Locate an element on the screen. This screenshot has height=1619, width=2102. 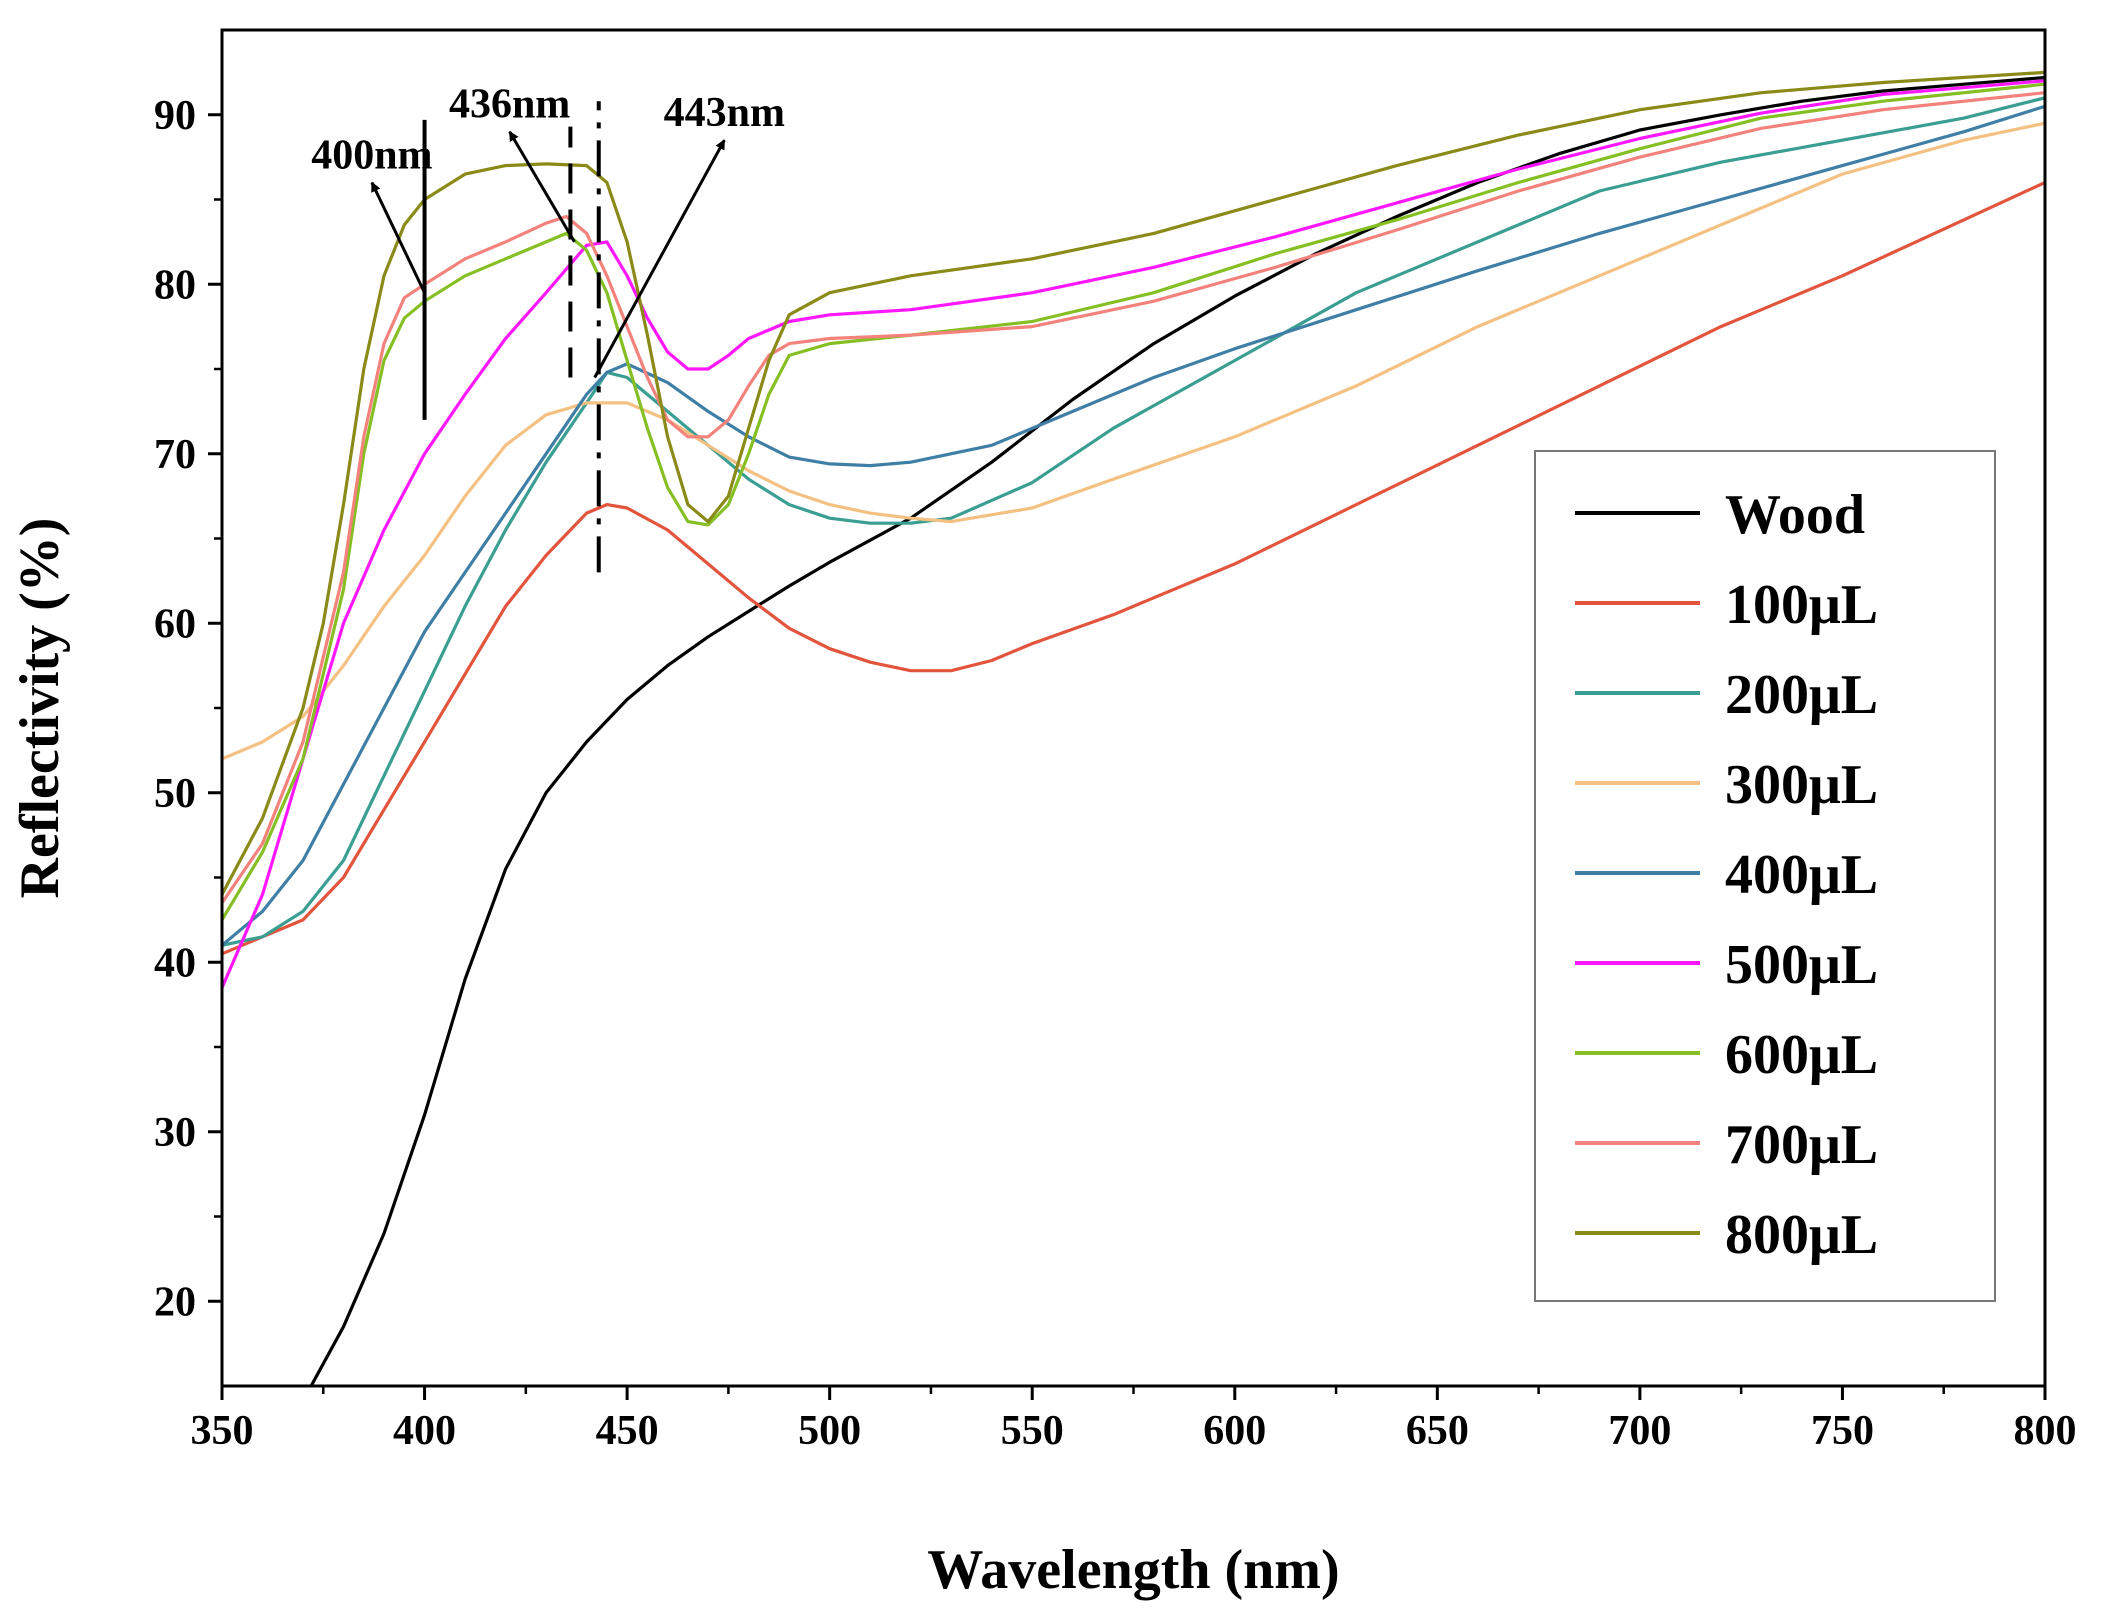
annotation-label-1: 436nm is located at coordinates (509, 105).